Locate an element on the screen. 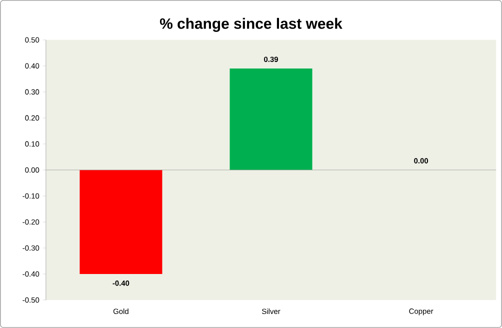 This screenshot has height=328, width=502. chart-title: % change since last week is located at coordinates (251, 25).